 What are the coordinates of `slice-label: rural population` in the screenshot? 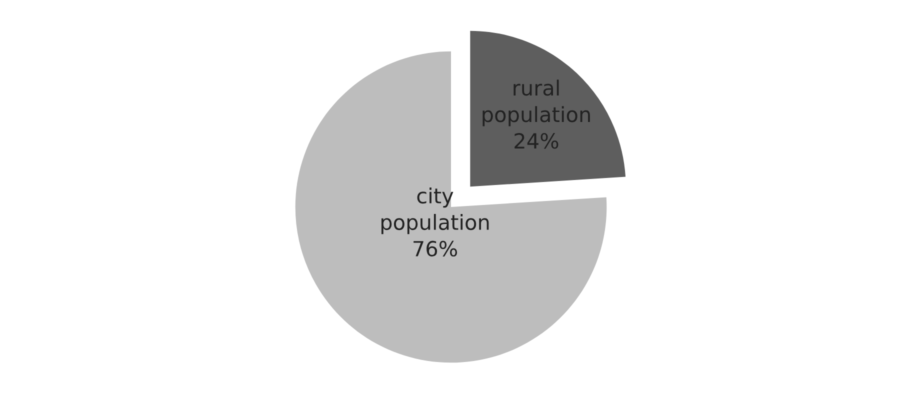 It's located at (536, 103).